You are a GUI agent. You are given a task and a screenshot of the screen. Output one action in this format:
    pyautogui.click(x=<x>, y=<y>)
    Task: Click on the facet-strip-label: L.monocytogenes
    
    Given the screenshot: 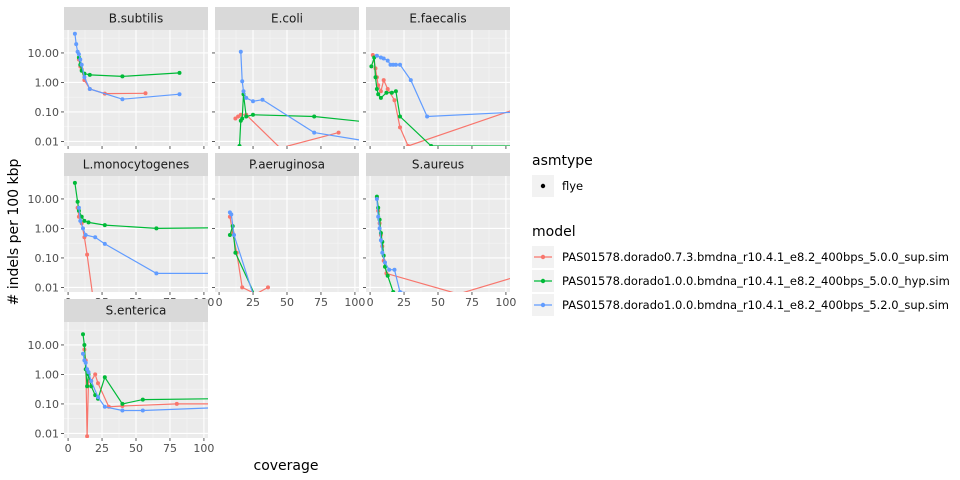 What is the action you would take?
    pyautogui.click(x=136, y=165)
    